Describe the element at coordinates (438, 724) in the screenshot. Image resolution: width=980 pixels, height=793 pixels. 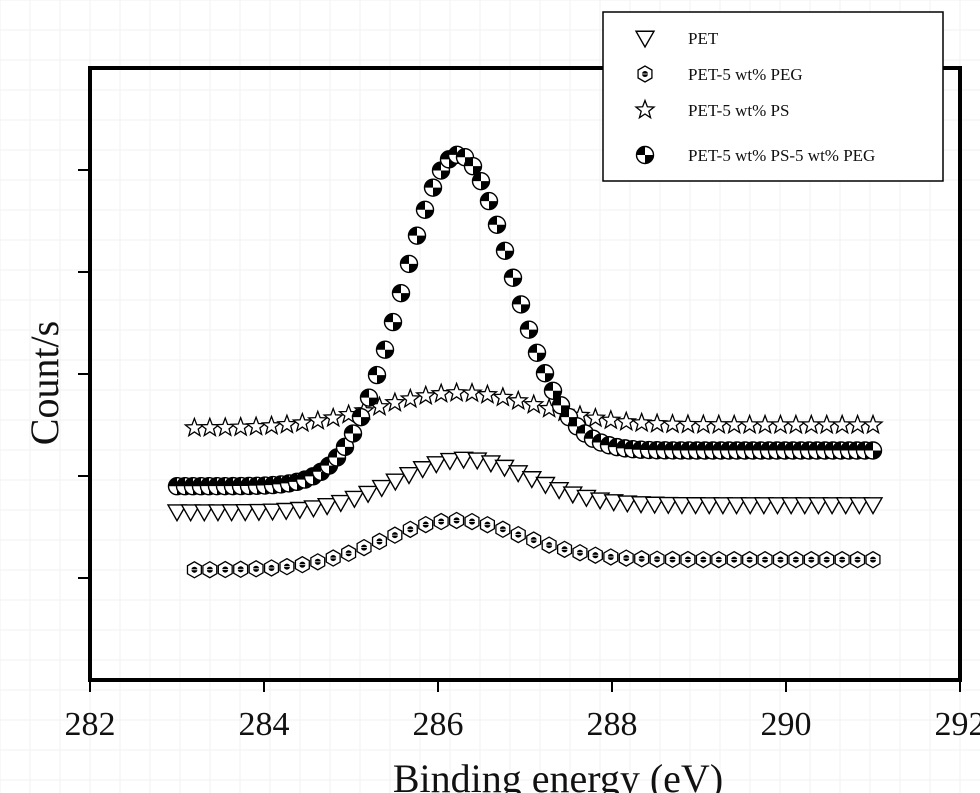
I see `x-tick-label: 286` at that location.